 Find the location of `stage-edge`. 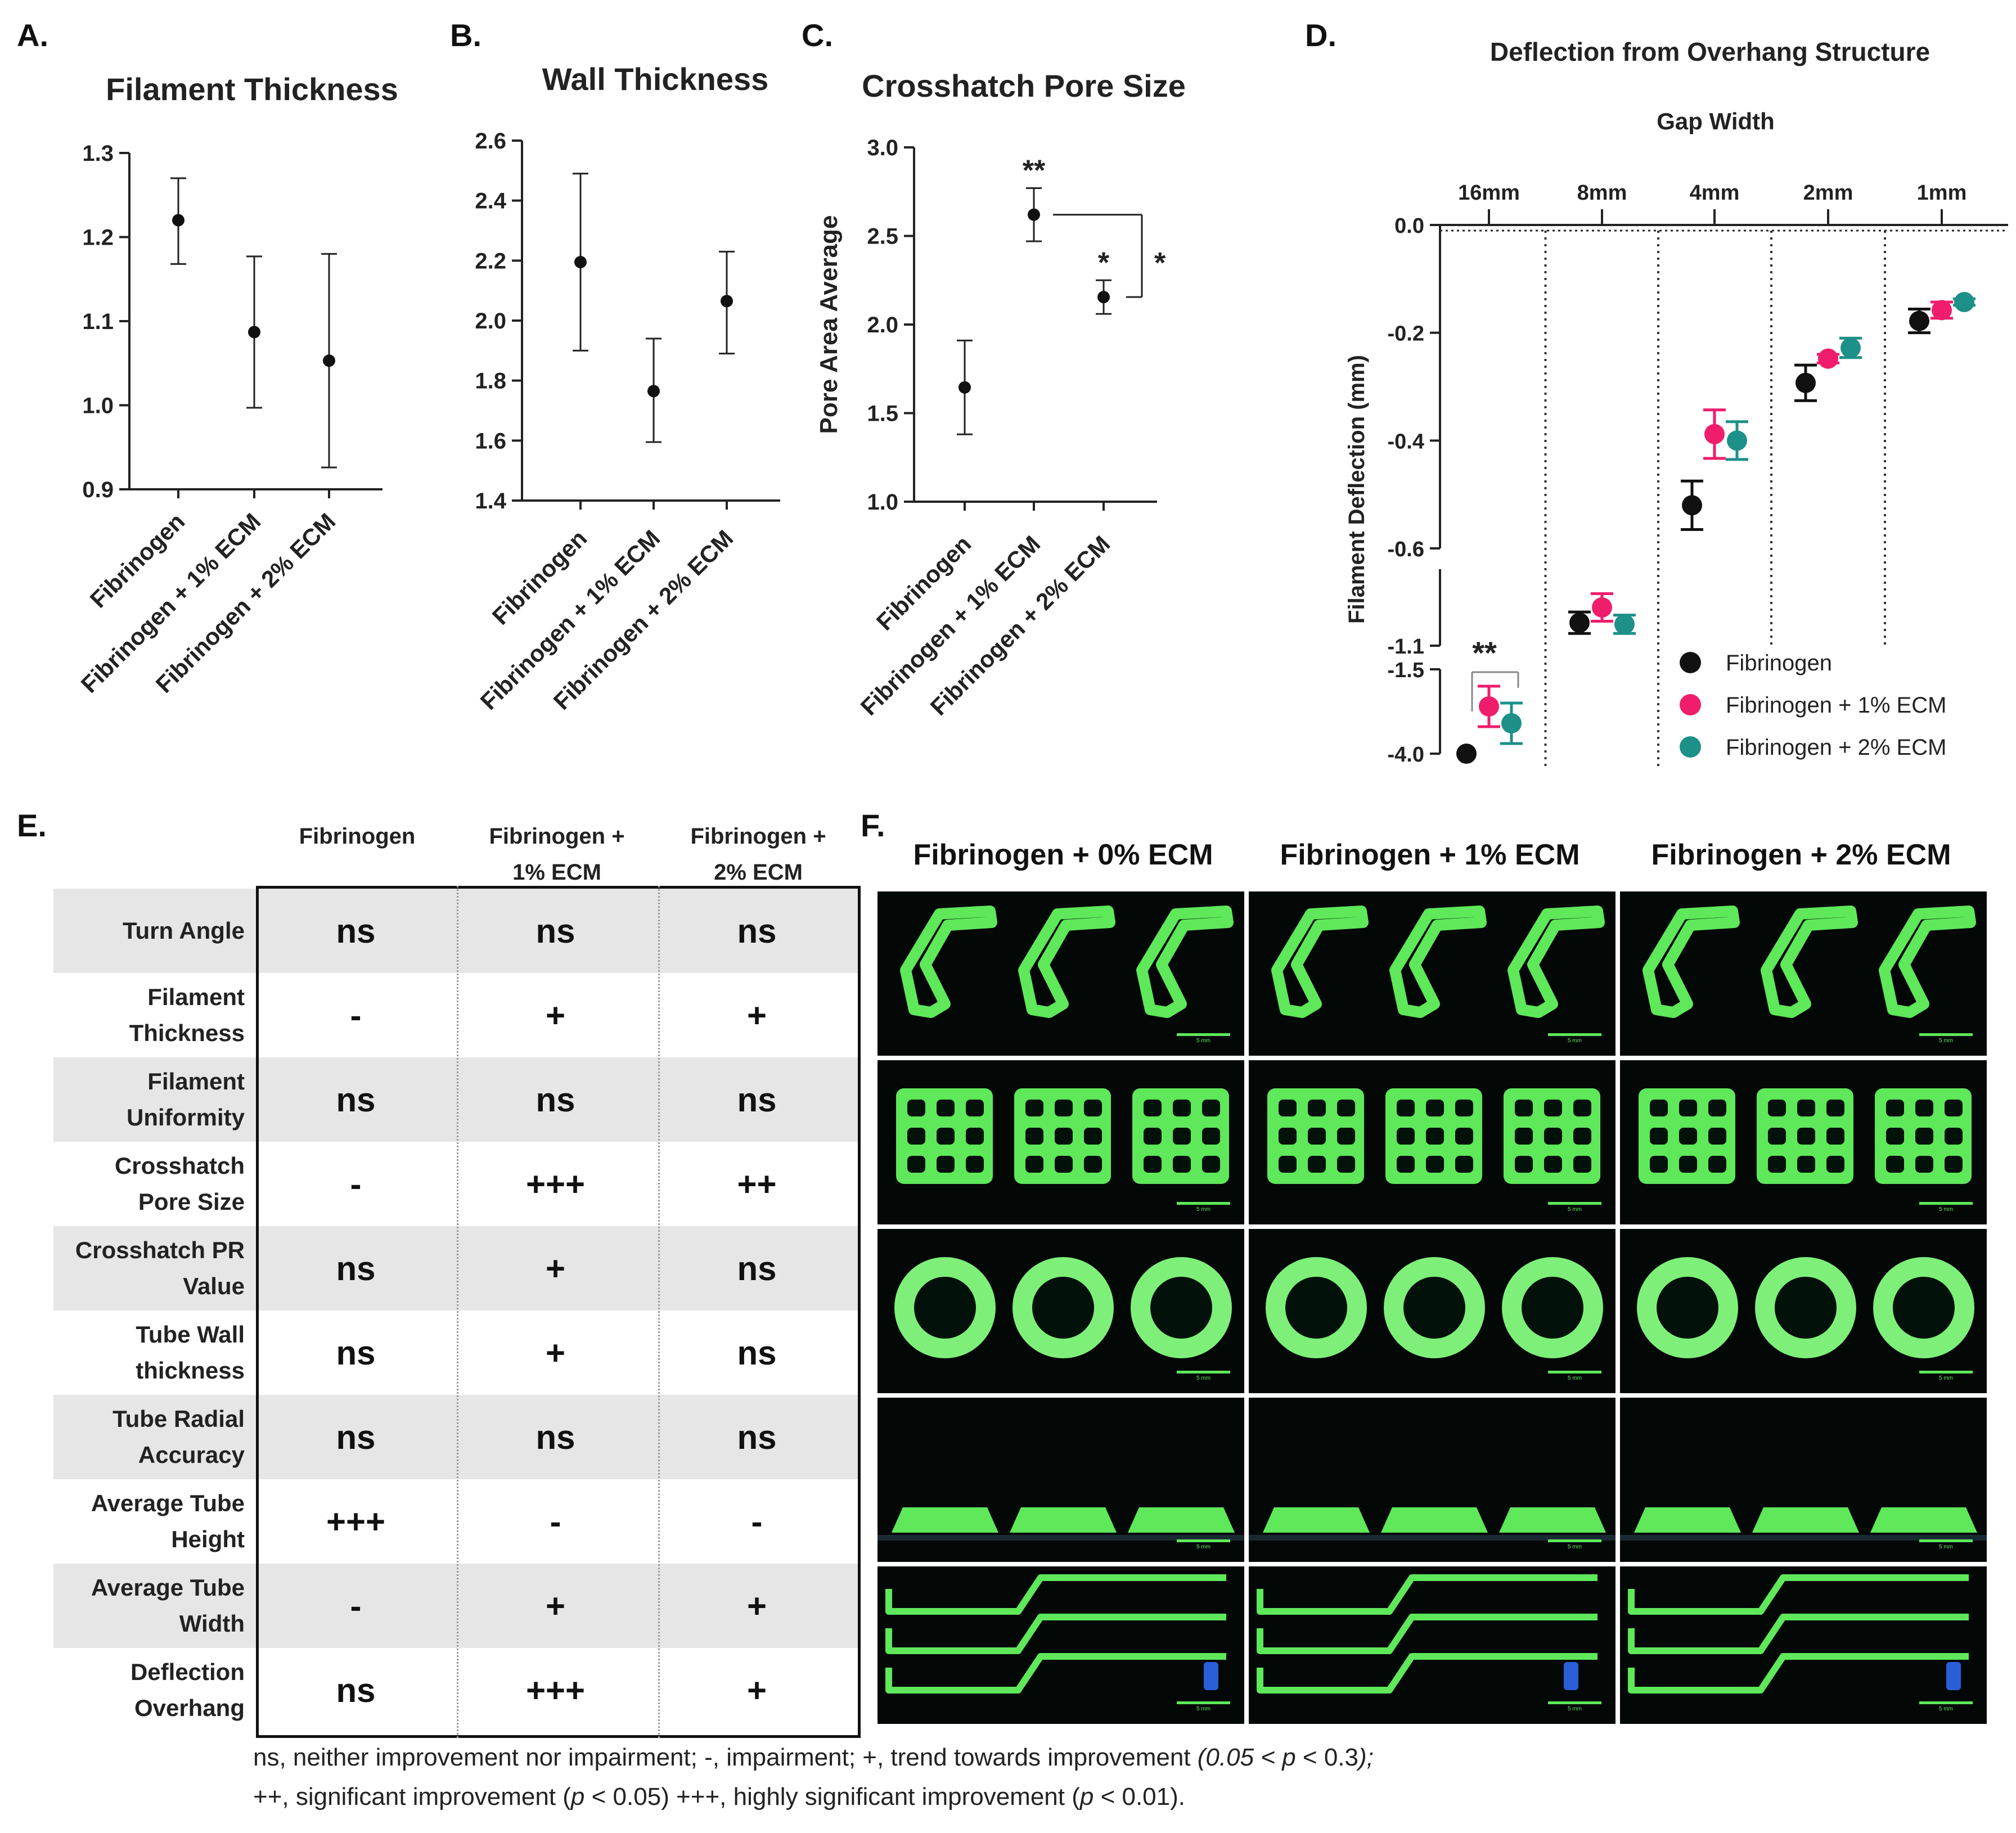

stage-edge is located at coordinates (1432, 1538).